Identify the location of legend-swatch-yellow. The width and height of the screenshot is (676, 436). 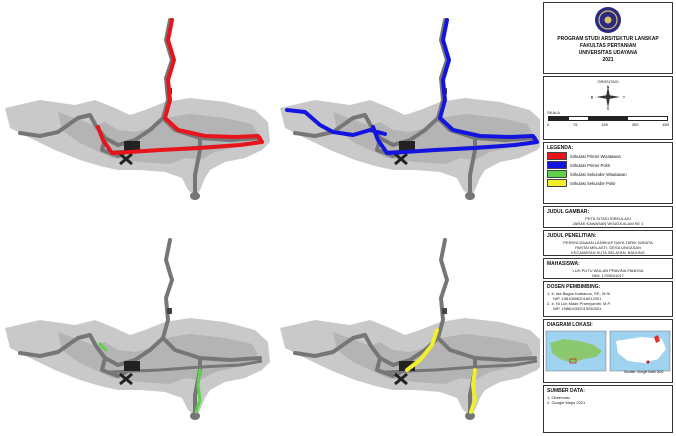
(557, 183).